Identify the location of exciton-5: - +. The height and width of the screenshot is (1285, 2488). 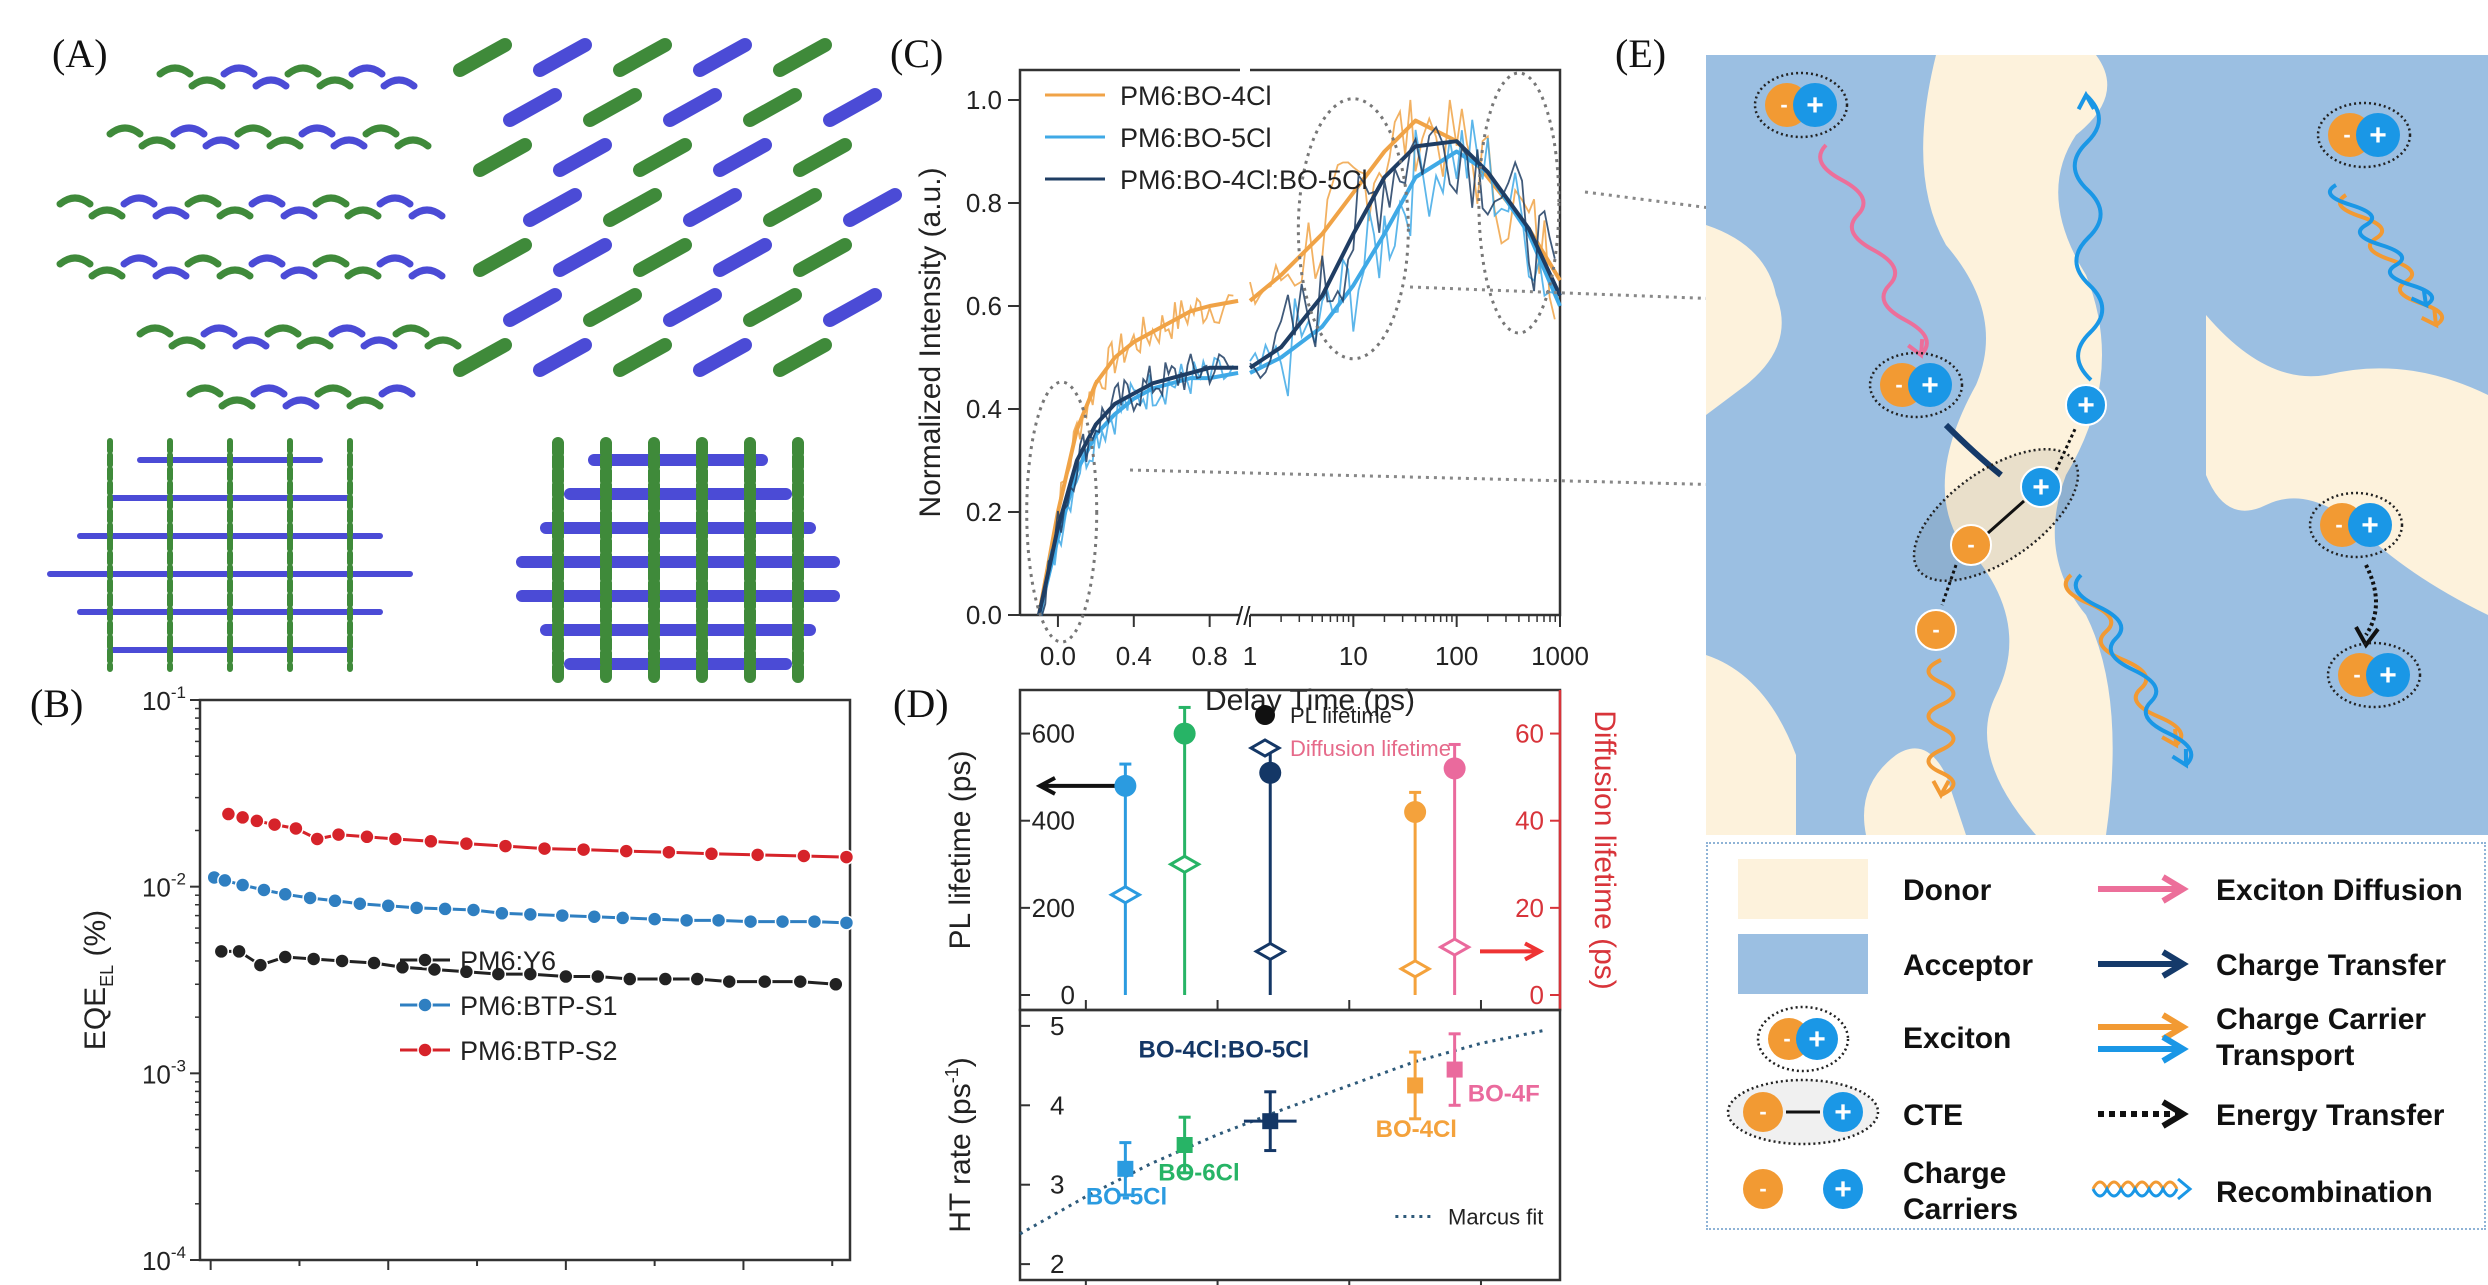
(2374, 675).